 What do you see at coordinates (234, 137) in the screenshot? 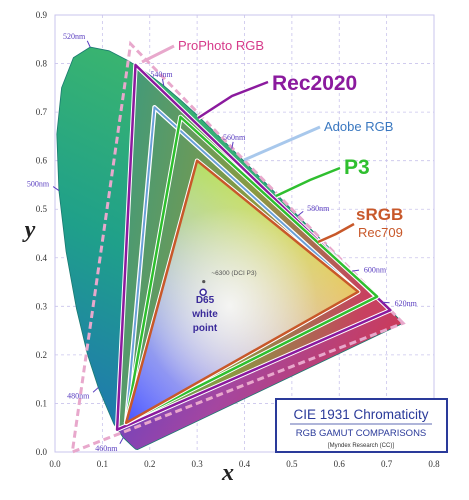
I see `wavelength-label: 560nm` at bounding box center [234, 137].